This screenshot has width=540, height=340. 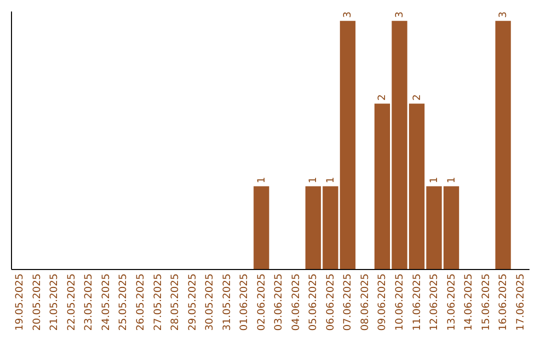 What do you see at coordinates (54, 302) in the screenshot?
I see `x-tick-label: 21.05.2025` at bounding box center [54, 302].